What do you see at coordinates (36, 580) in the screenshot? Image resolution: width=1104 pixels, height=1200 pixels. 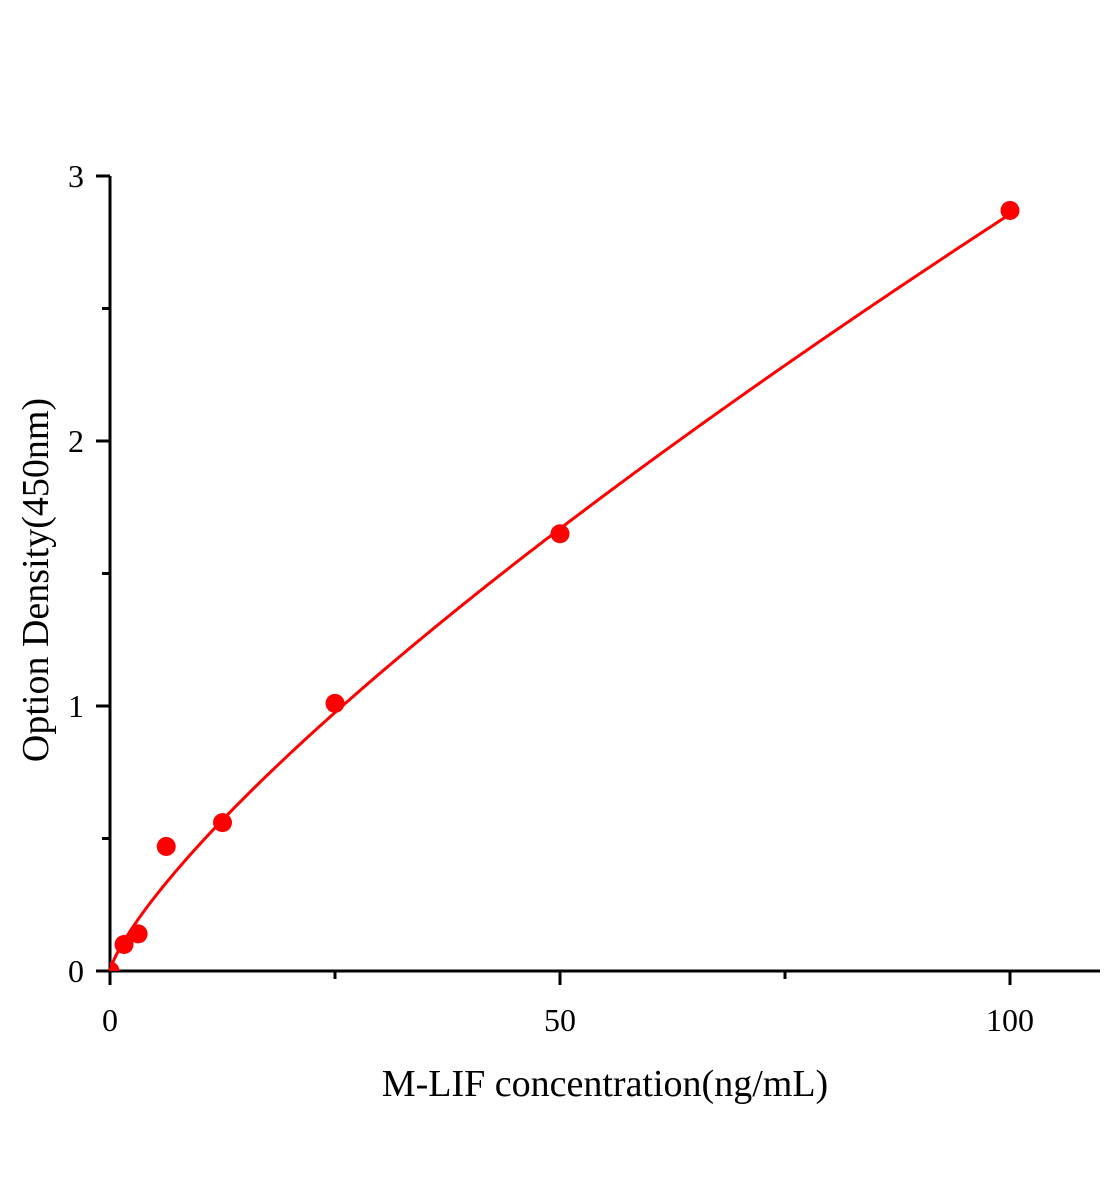 I see `y-axis-label: Option Density(450nm)` at bounding box center [36, 580].